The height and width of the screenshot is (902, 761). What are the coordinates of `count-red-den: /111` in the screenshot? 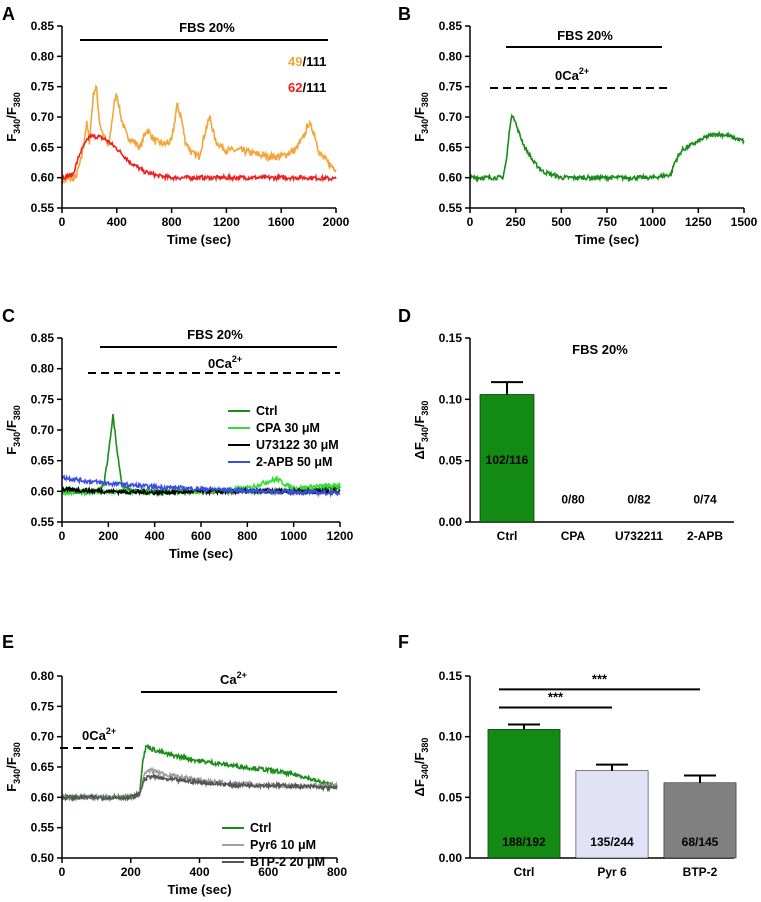 It's located at (314, 87).